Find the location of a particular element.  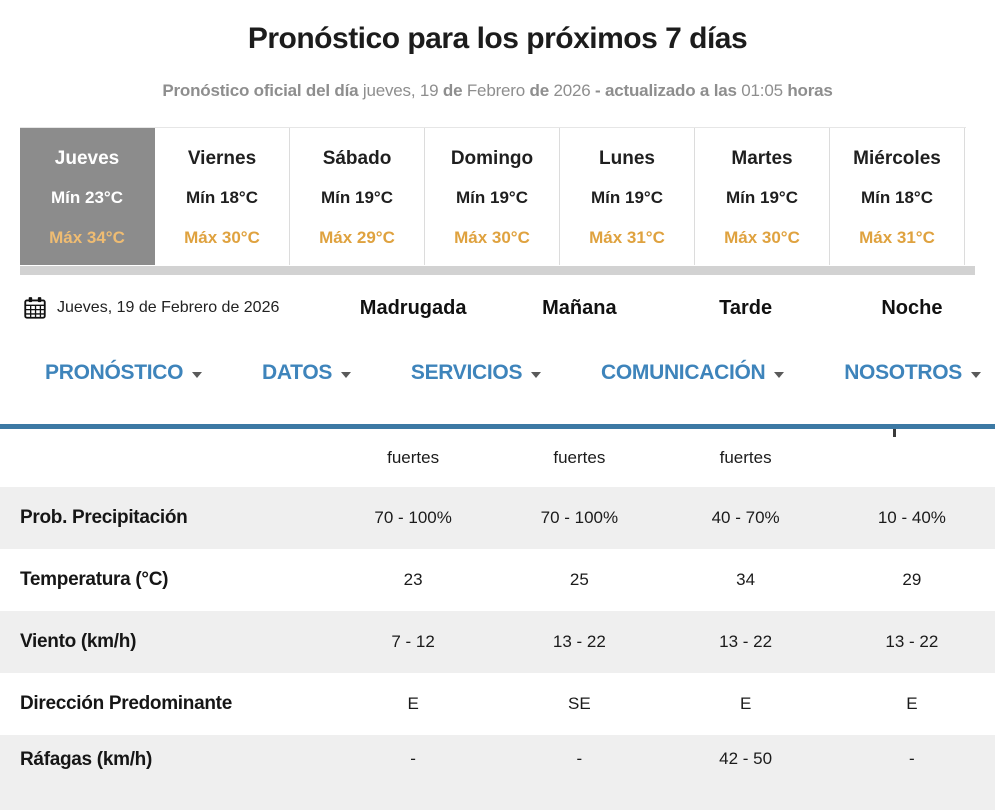

period-header-madrugada: Madrugada is located at coordinates (413, 307).